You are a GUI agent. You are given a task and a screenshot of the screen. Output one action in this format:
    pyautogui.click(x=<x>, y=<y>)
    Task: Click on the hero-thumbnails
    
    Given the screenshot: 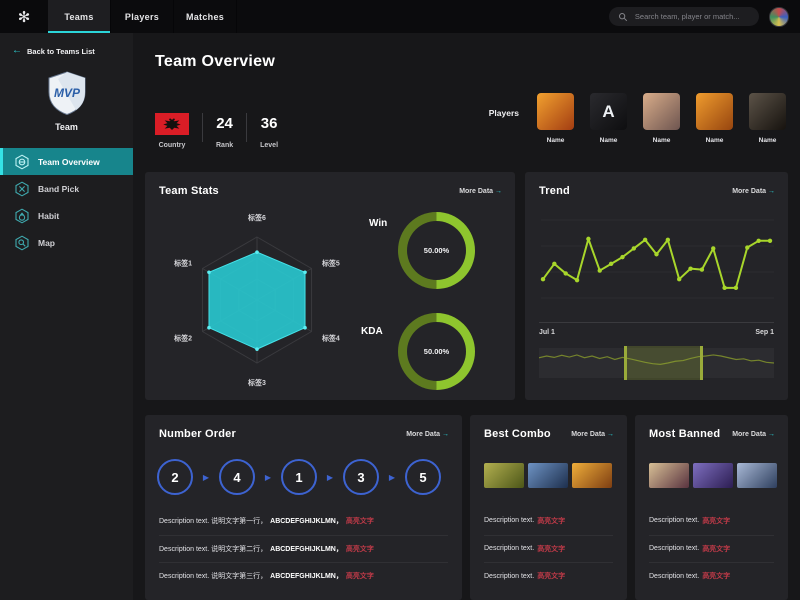 What is the action you would take?
    pyautogui.click(x=548, y=475)
    